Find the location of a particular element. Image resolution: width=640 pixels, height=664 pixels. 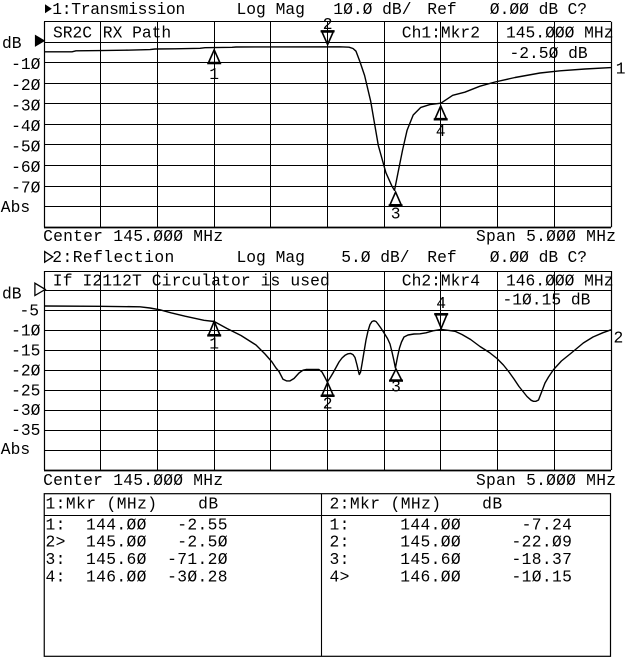

svg-text: 146.ØØØ MHz is located at coordinates (559, 281).